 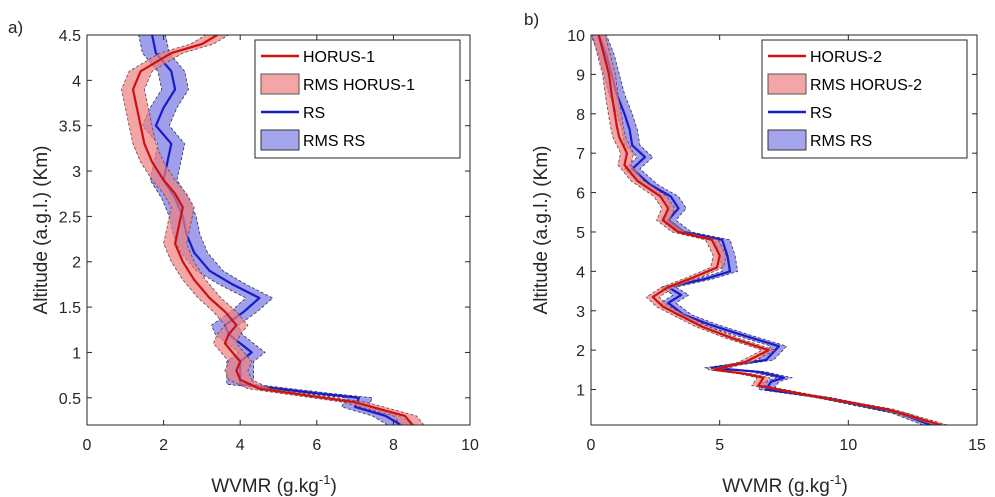 What do you see at coordinates (70, 36) in the screenshot?
I see `y-tick-label: 4.5` at bounding box center [70, 36].